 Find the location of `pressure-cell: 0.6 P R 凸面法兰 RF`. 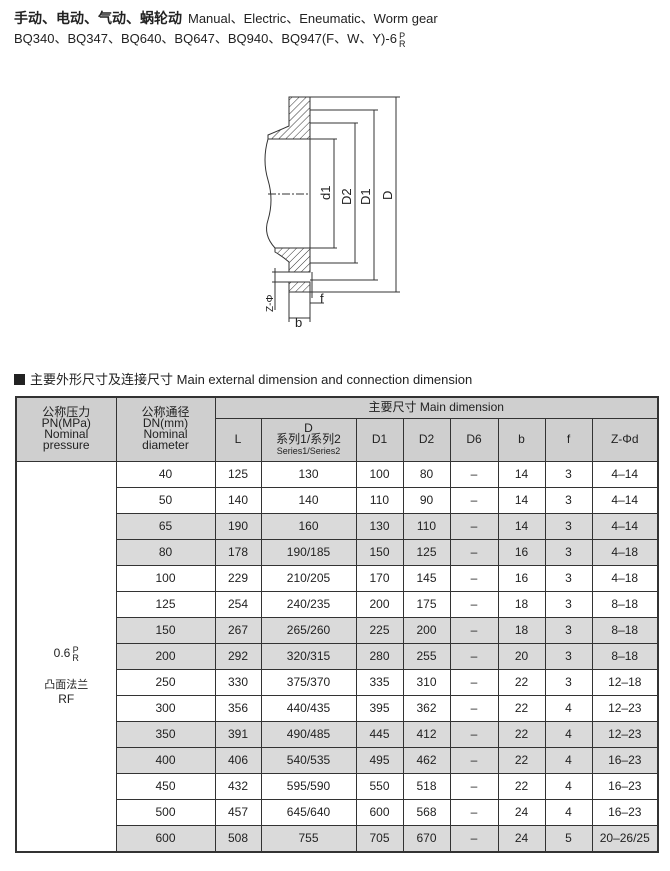

pressure-cell: 0.6 P R 凸面法兰 RF is located at coordinates (66, 656).